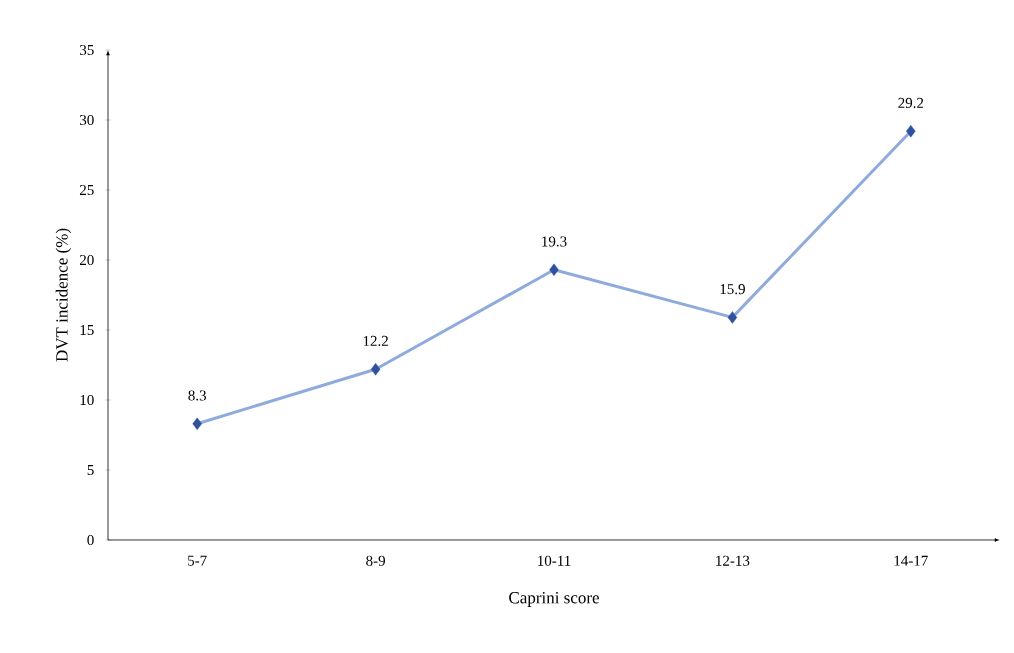  I want to click on x-axis-title: Caprini score, so click(554, 599).